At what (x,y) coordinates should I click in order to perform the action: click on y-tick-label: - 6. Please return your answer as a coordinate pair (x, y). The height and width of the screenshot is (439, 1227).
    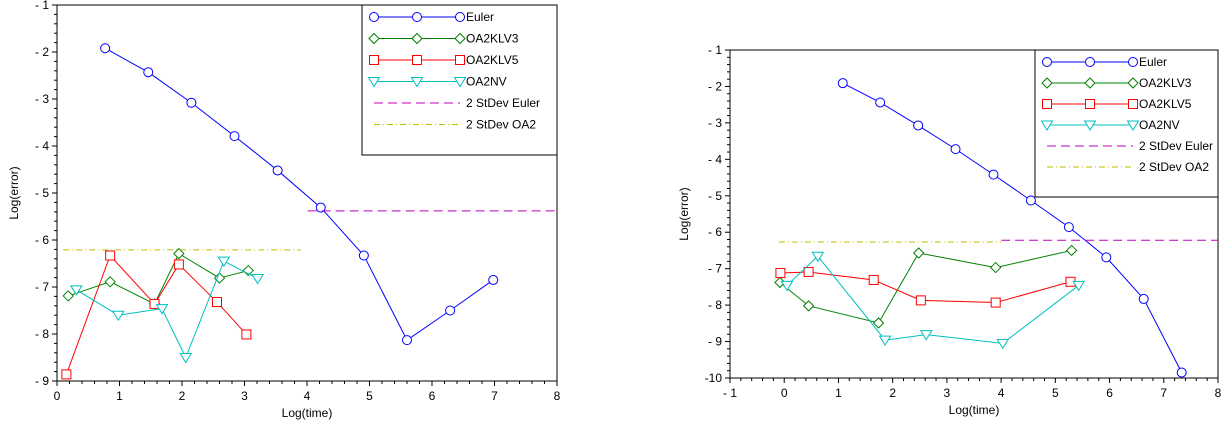
    Looking at the image, I should click on (42, 240).